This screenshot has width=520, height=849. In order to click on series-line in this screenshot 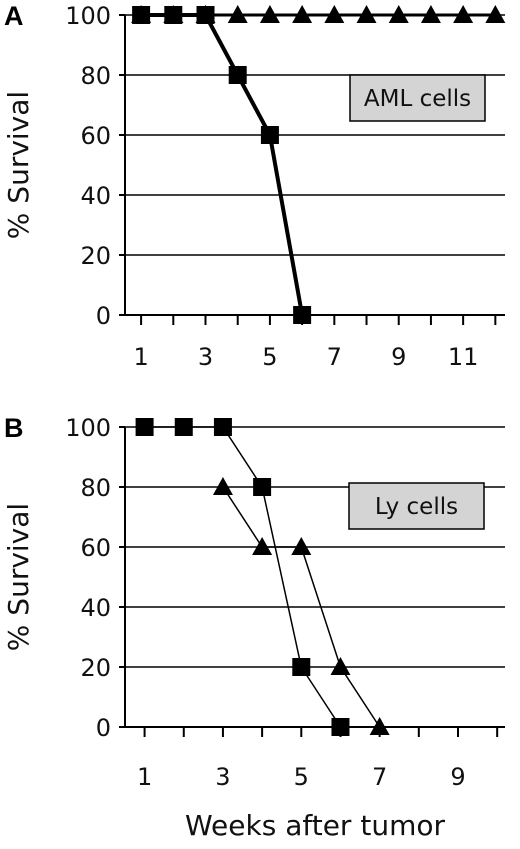, I will do `click(223, 164)`.